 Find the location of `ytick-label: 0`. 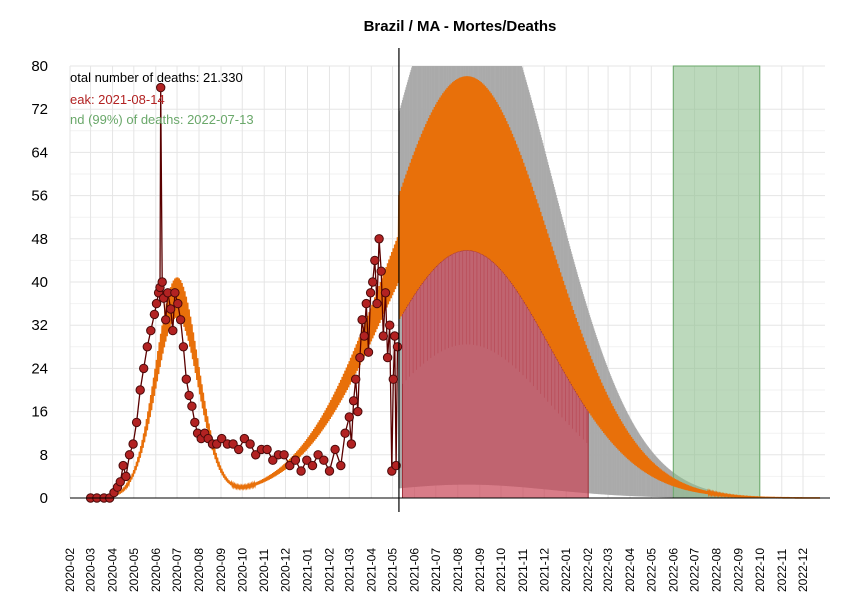

ytick-label: 0 is located at coordinates (44, 498).